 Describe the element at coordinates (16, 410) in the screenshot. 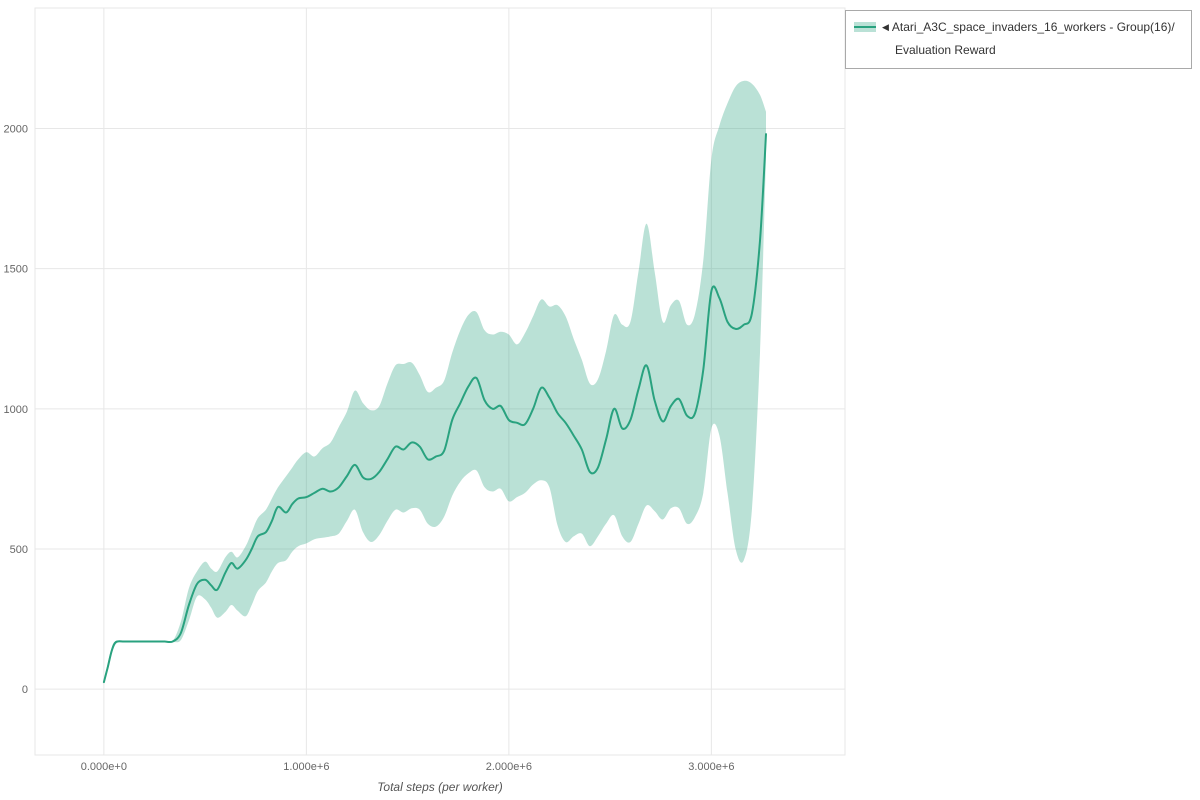

I see `y-tick-label: 1000` at that location.